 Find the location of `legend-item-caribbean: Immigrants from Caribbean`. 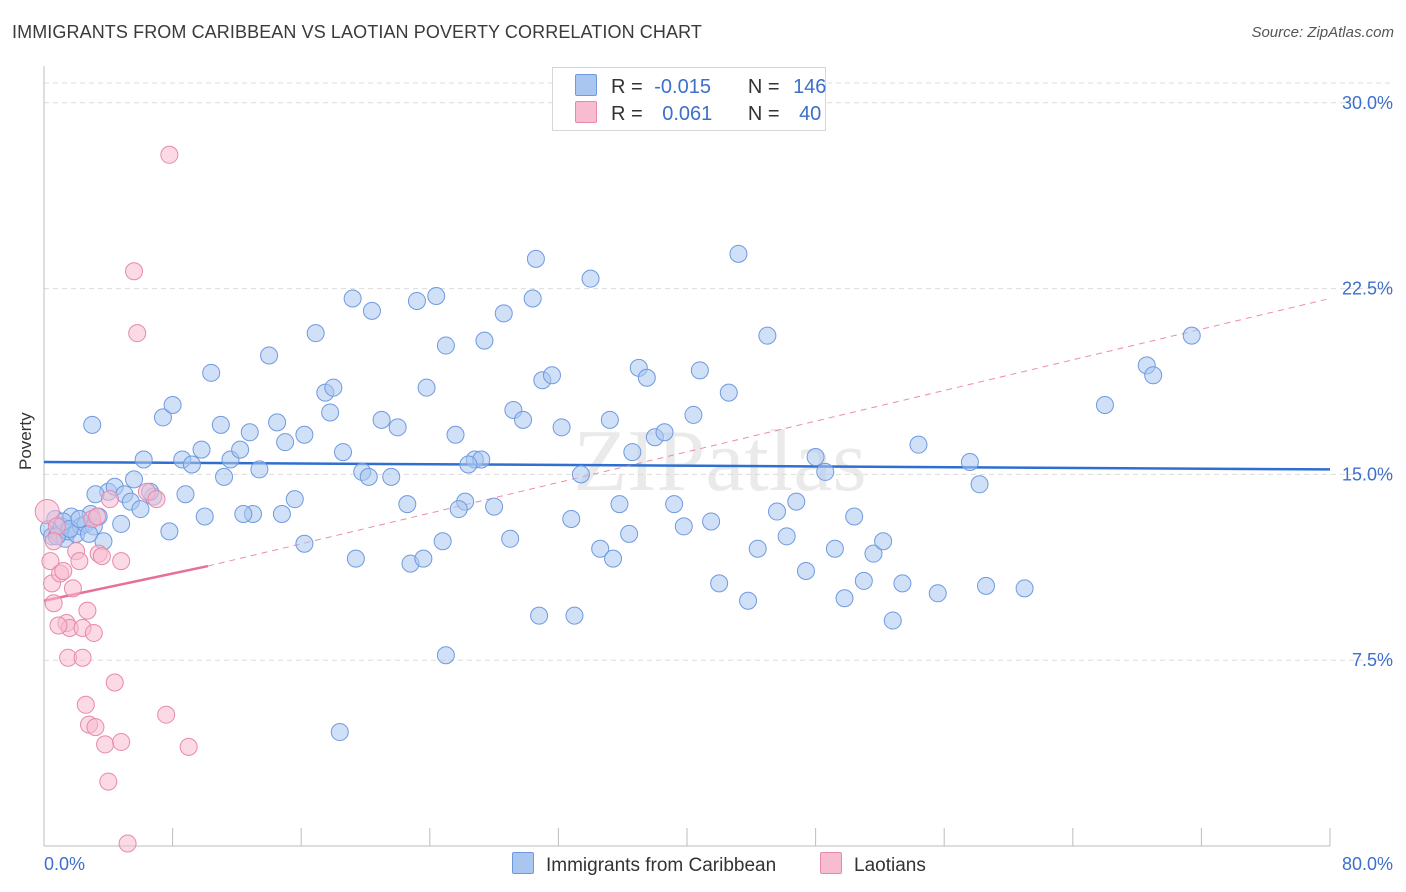

legend-item-caribbean: Immigrants from Caribbean is located at coordinates (644, 864).